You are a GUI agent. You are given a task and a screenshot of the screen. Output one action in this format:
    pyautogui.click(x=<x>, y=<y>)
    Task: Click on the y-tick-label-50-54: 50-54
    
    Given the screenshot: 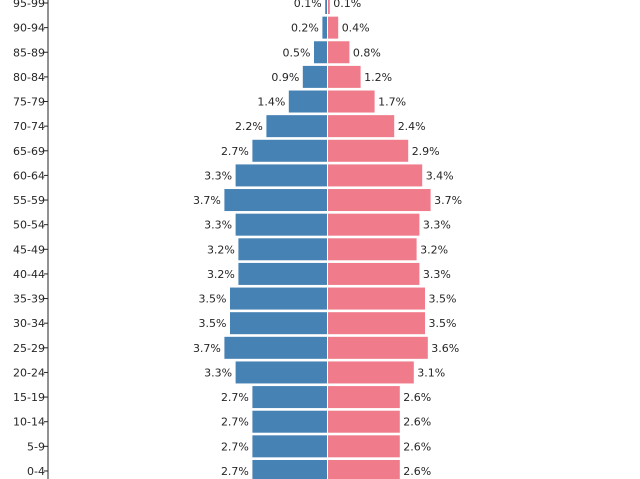 What is the action you would take?
    pyautogui.click(x=29, y=225)
    